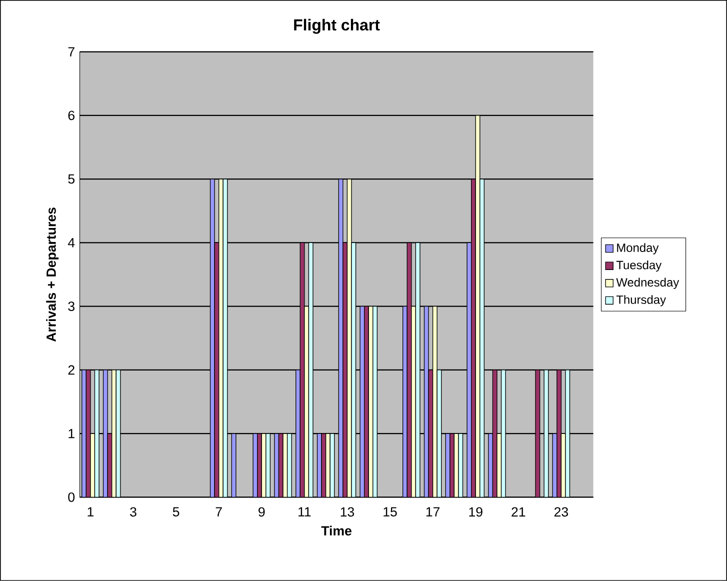 The width and height of the screenshot is (727, 581). Describe the element at coordinates (71, 433) in the screenshot. I see `y-tick-label: 1` at that location.